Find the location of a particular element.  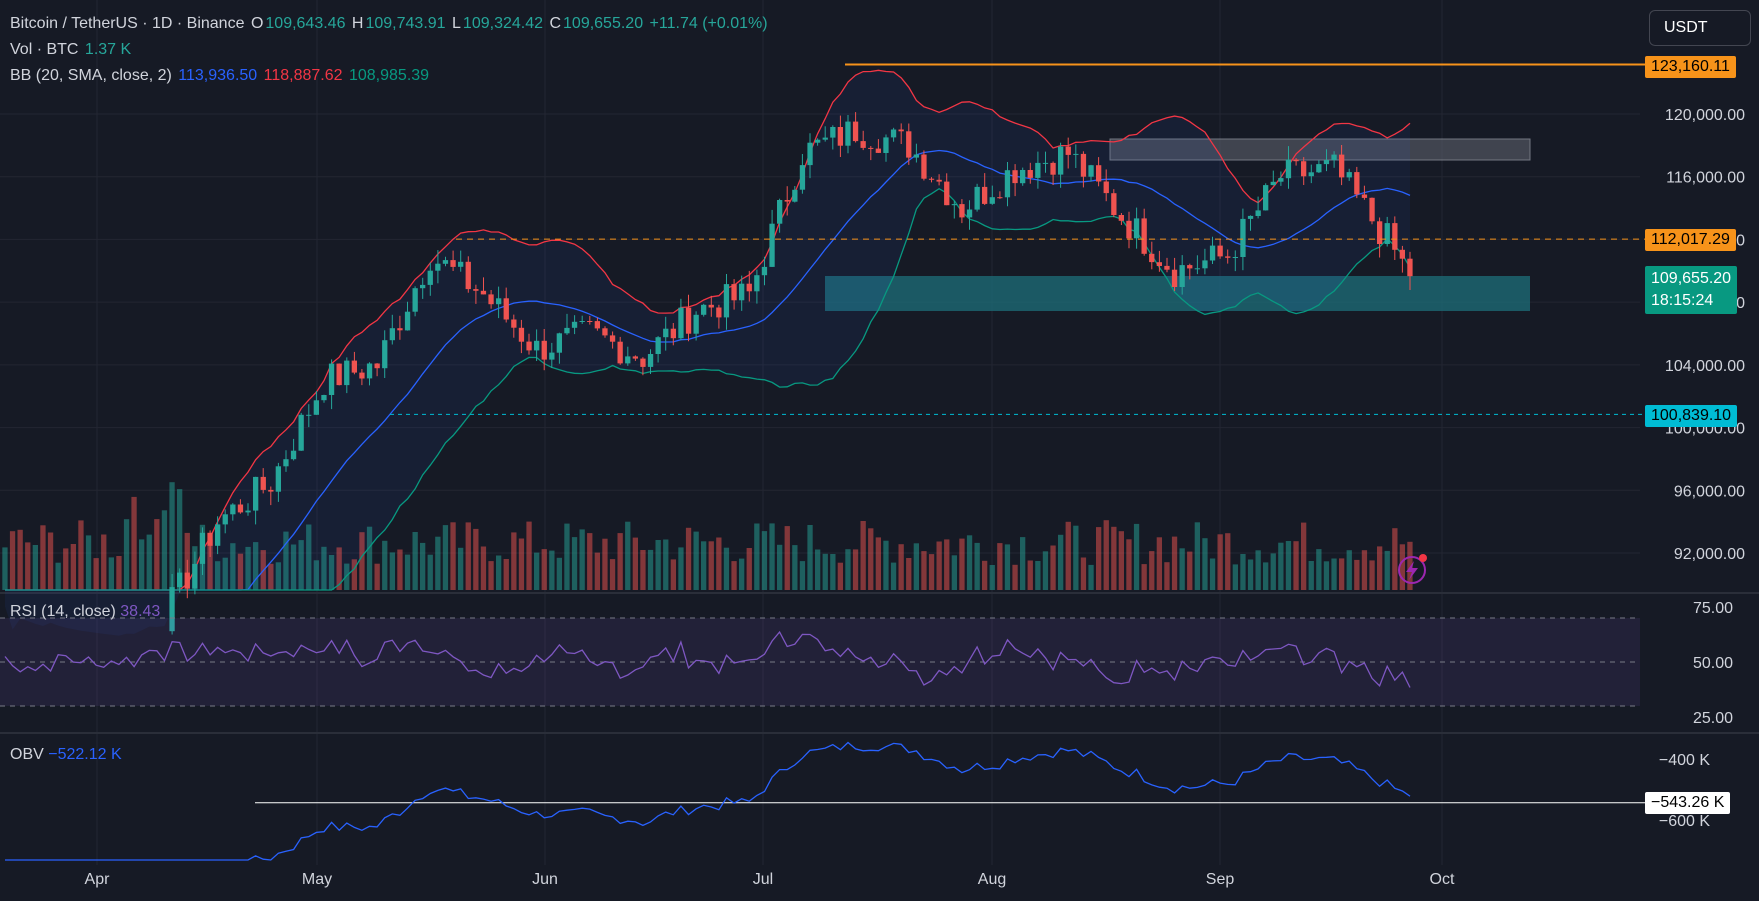

support-price-tag: 100,839.10 is located at coordinates (1691, 416).